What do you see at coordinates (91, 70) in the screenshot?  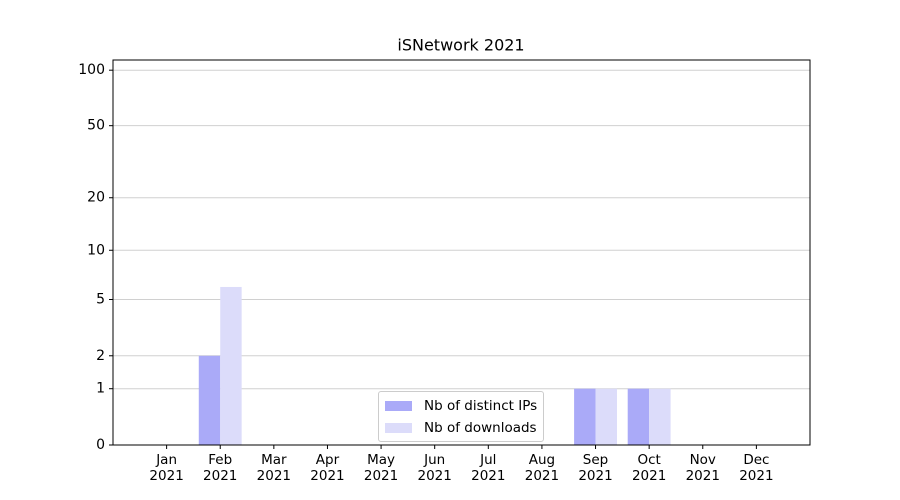 I see `y-tick-label: 100` at bounding box center [91, 70].